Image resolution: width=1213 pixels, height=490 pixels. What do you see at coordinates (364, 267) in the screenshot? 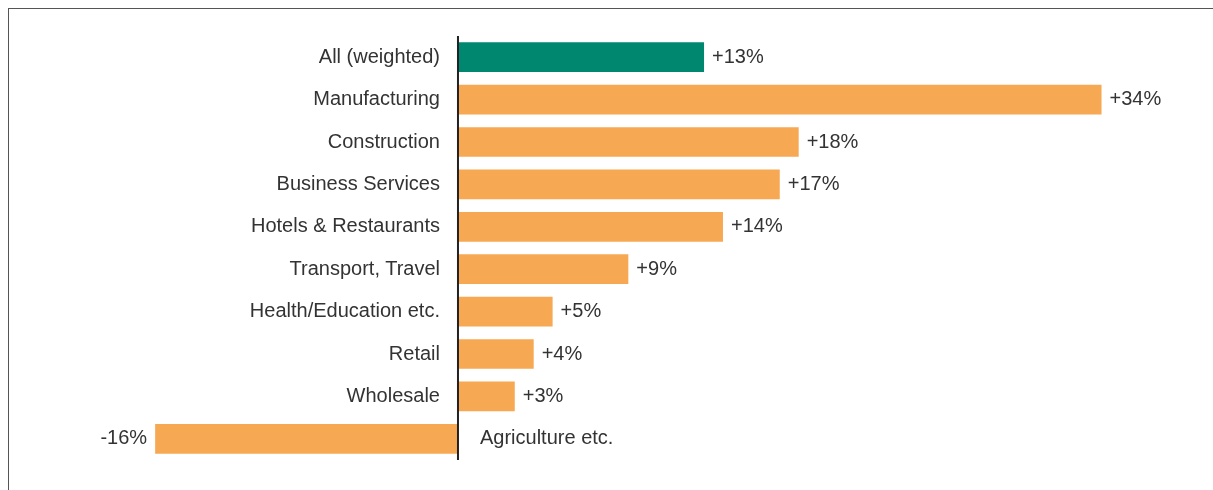
I see `y-tick-label: Transport, Travel` at bounding box center [364, 267].